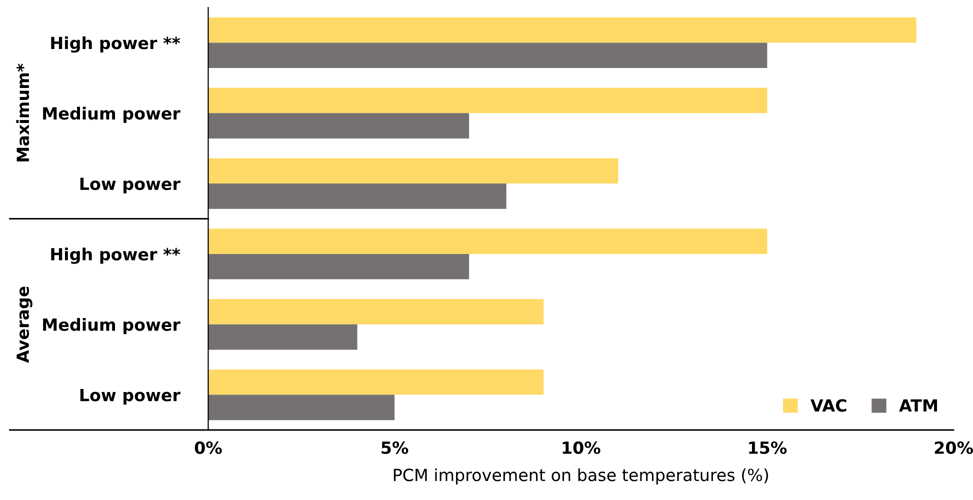  Describe the element at coordinates (768, 447) in the screenshot. I see `x-tick-label: 15%` at that location.